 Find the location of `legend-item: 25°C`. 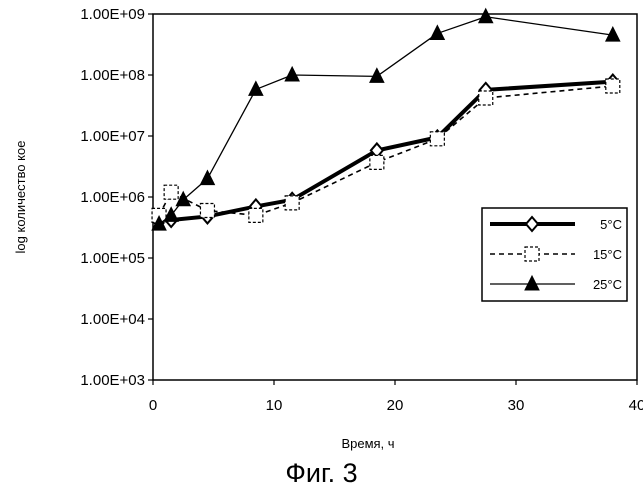

legend-item: 25°C is located at coordinates (556, 283).